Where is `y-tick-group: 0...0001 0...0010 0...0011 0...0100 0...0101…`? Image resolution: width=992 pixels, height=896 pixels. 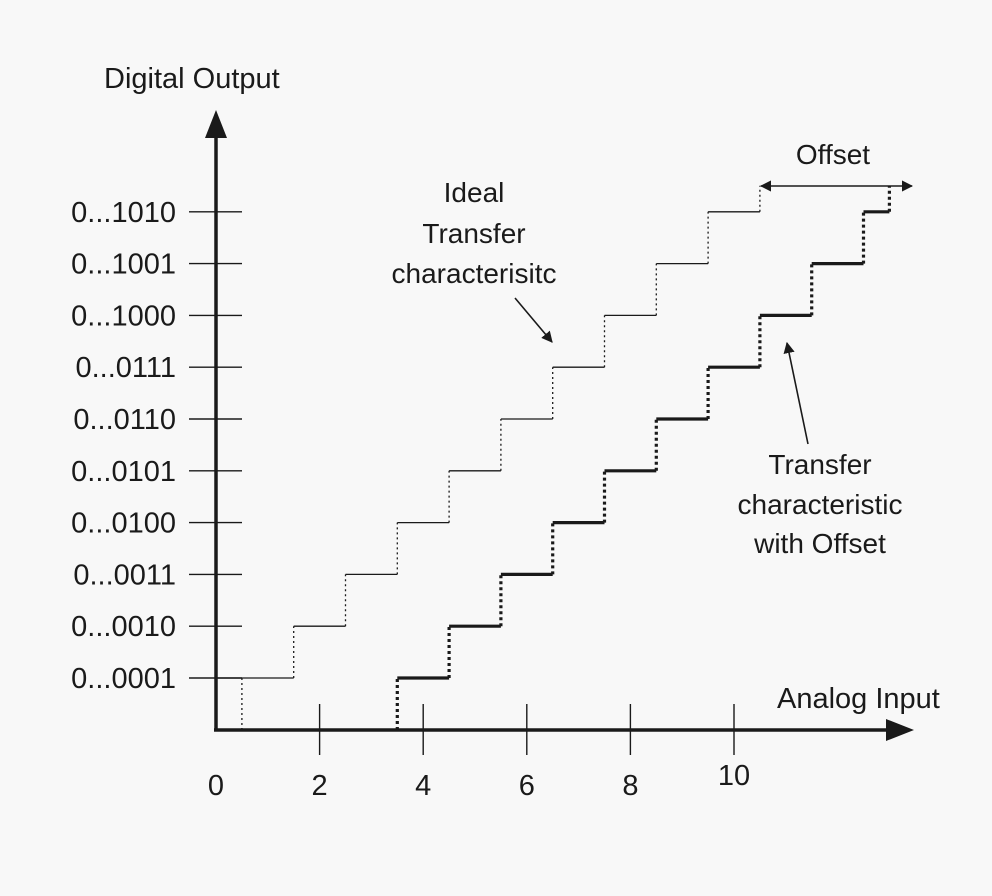
y-tick-group: 0...0001 0...0010 0...0011 0...0100 0...0101… is located at coordinates (156, 446).